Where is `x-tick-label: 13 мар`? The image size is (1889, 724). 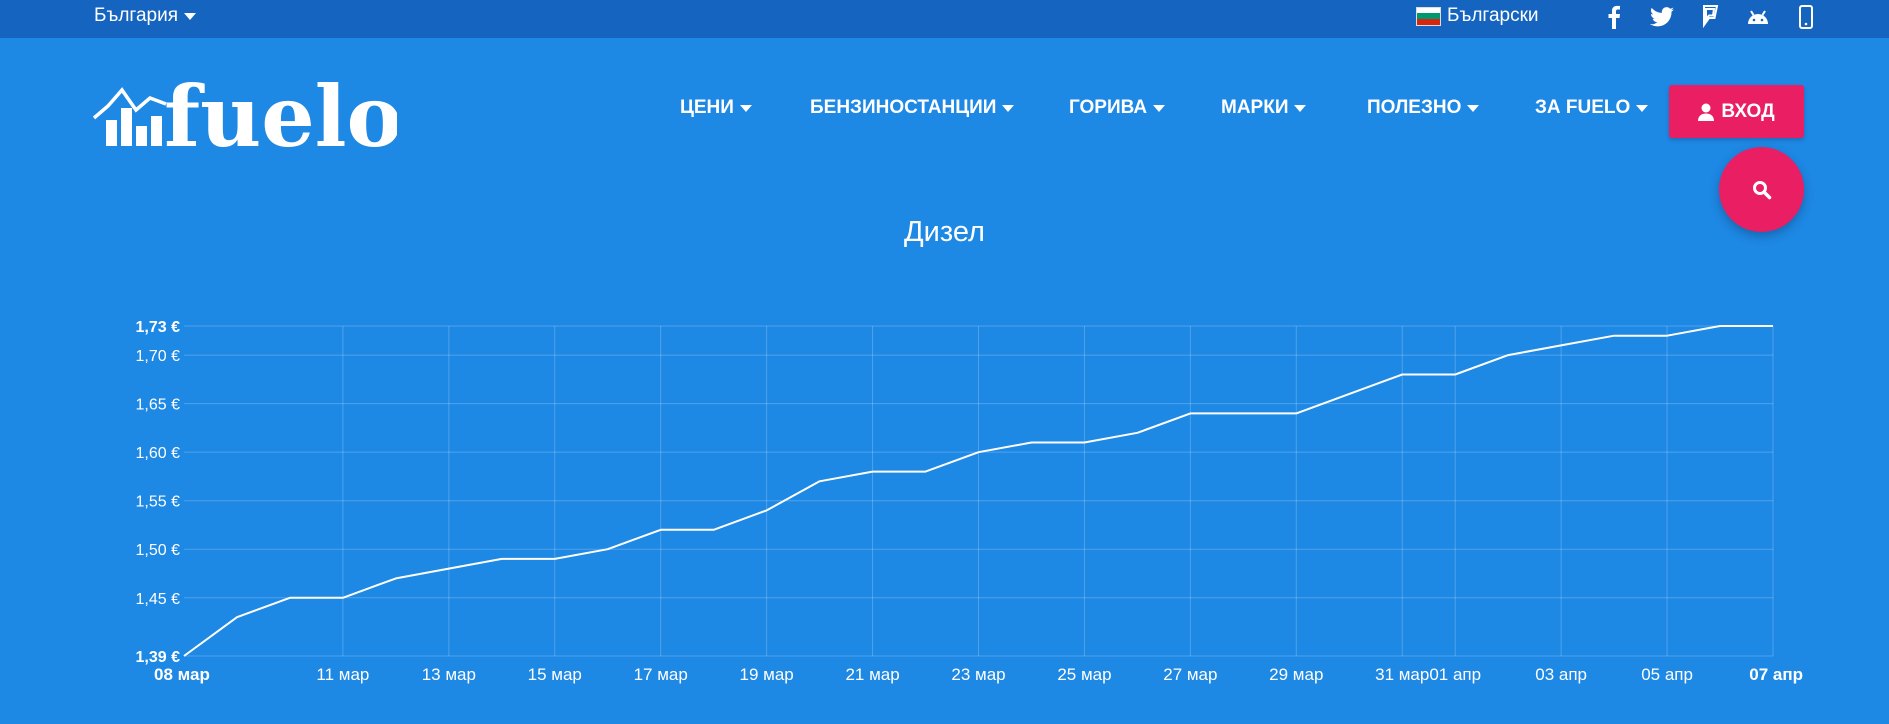 x-tick-label: 13 мар is located at coordinates (449, 674).